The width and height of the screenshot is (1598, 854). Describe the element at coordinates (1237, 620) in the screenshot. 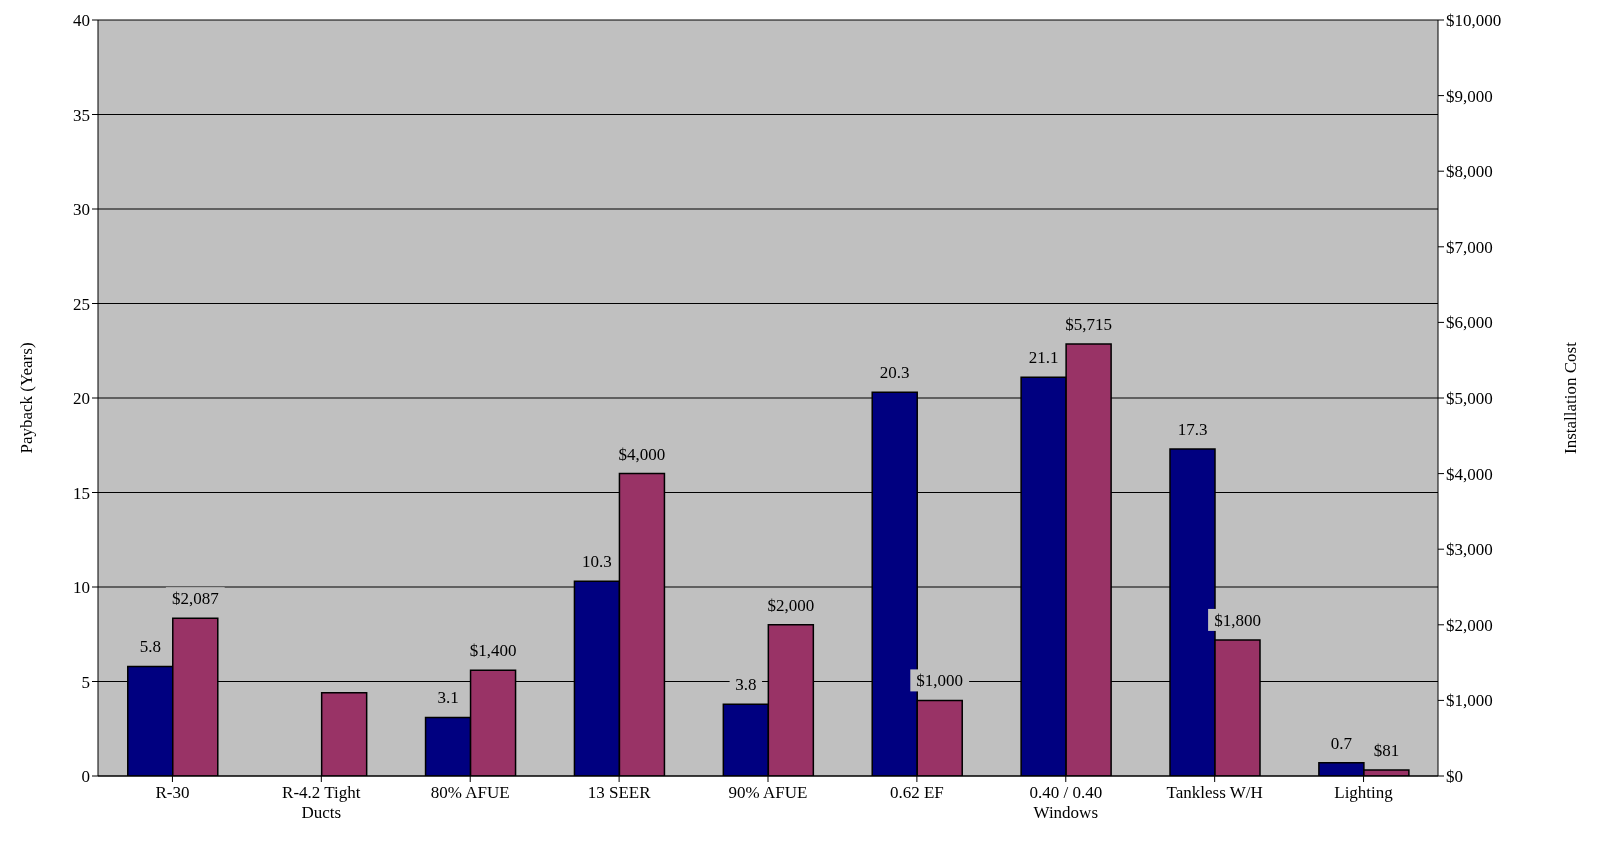

I see `data-label: $1,800` at that location.